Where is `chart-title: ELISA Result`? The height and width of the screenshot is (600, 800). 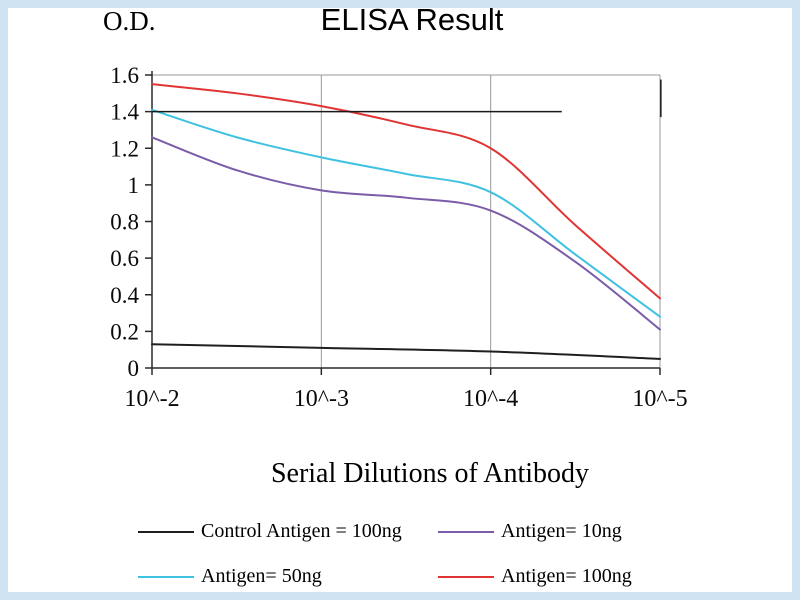
chart-title: ELISA Result is located at coordinates (412, 19).